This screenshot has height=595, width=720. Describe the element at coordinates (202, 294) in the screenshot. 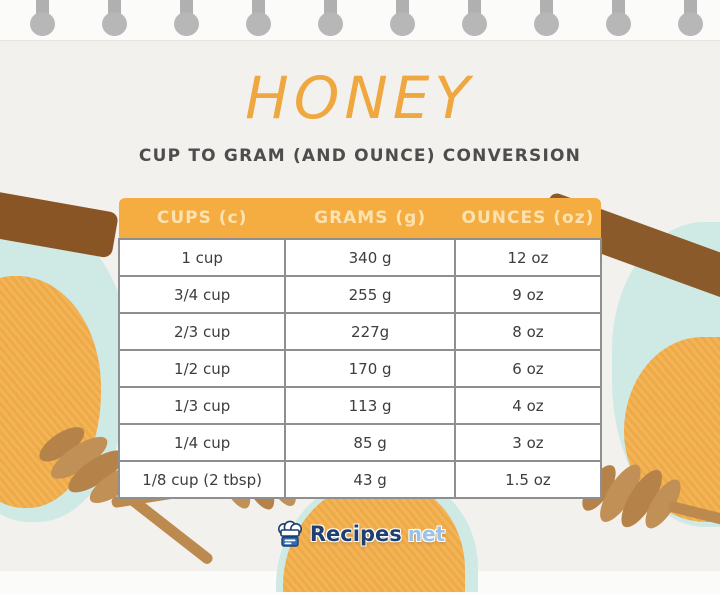

I see `cups-cell: 3/4 cup` at that location.